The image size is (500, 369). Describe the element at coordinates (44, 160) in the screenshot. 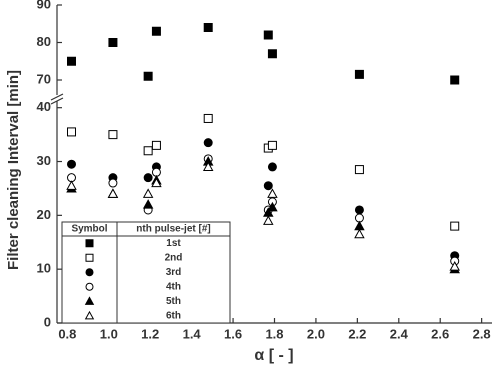

I see `y-tick-label: 30` at that location.